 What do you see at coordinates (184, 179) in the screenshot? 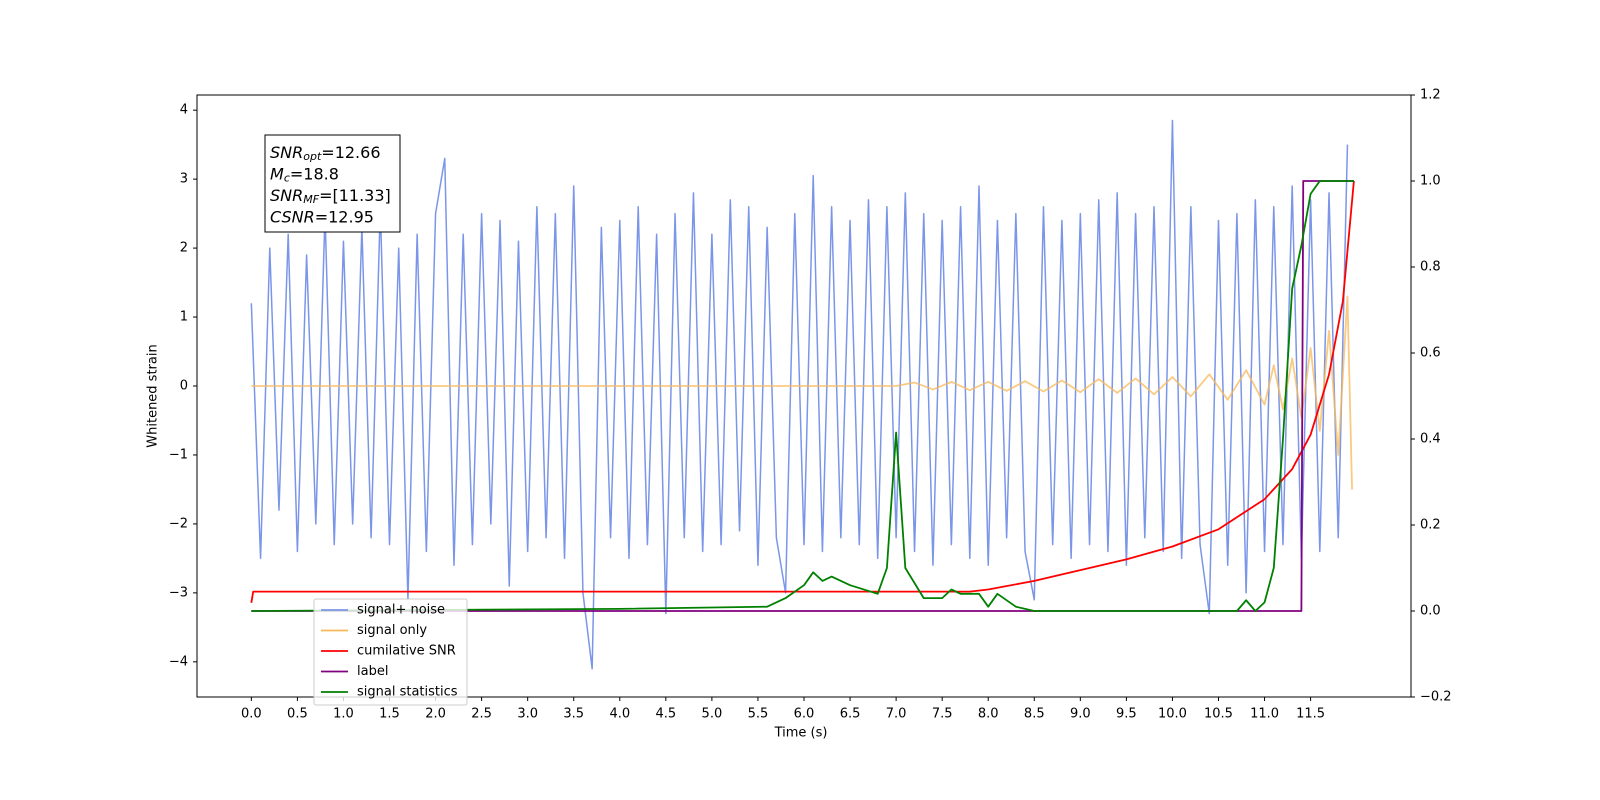
I see `y-tick-label: 3` at bounding box center [184, 179].